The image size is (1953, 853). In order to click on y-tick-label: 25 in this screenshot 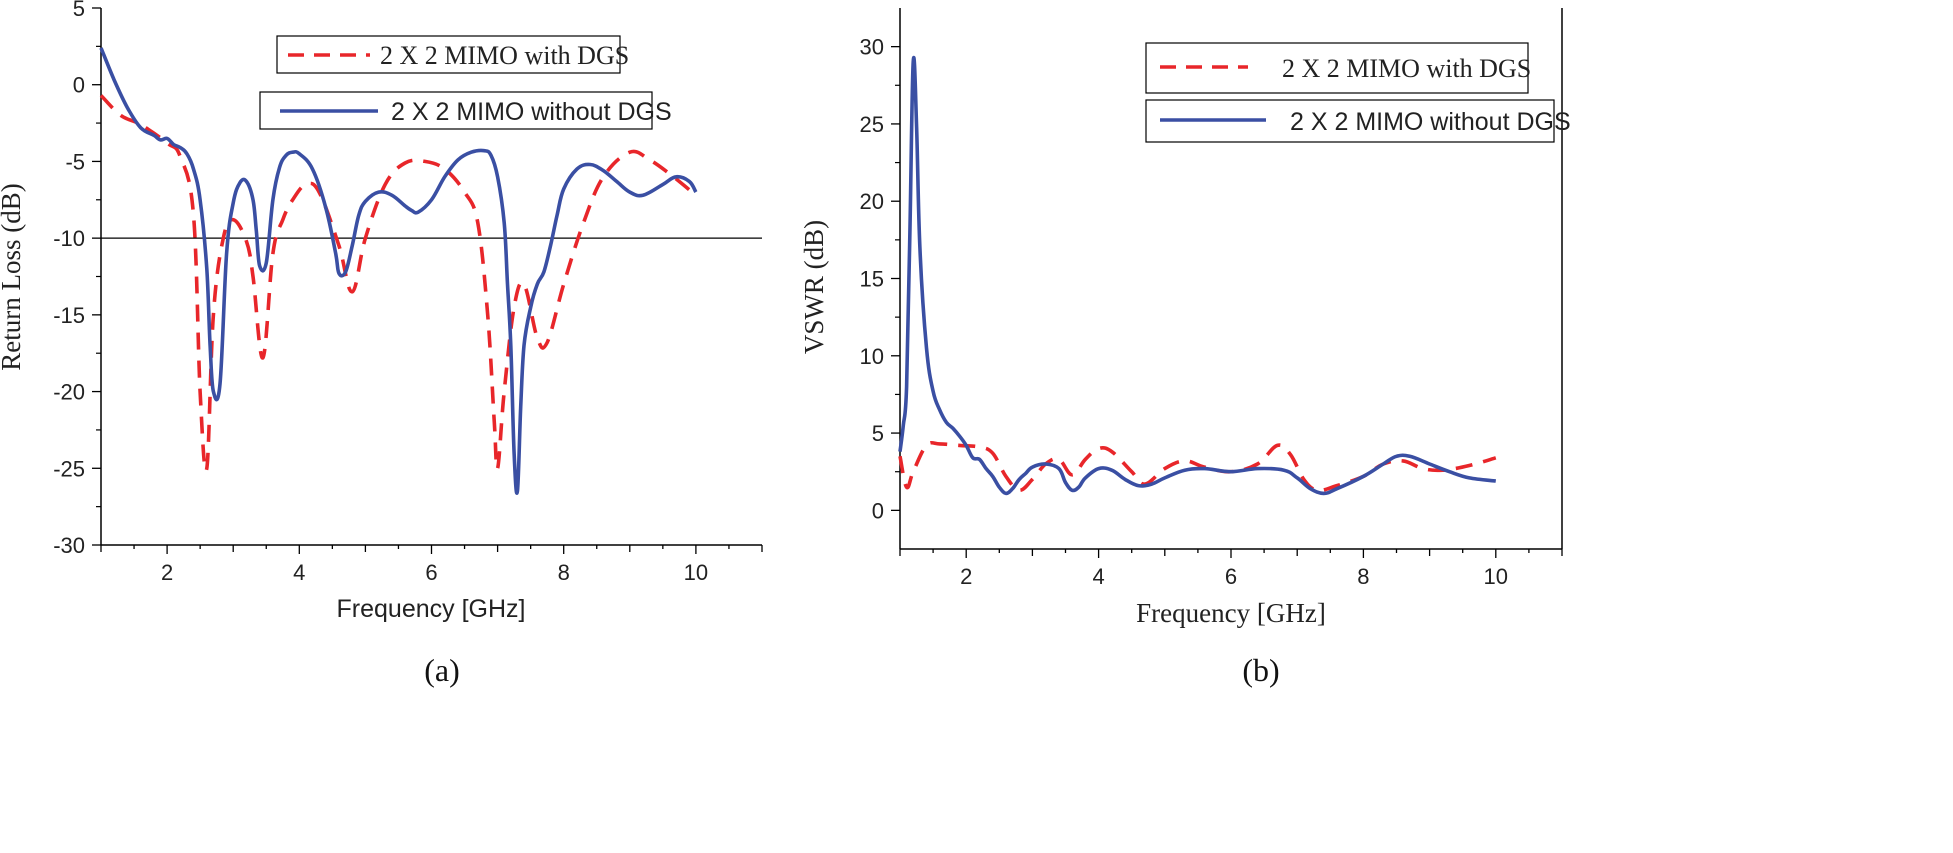, I will do `click(872, 124)`.